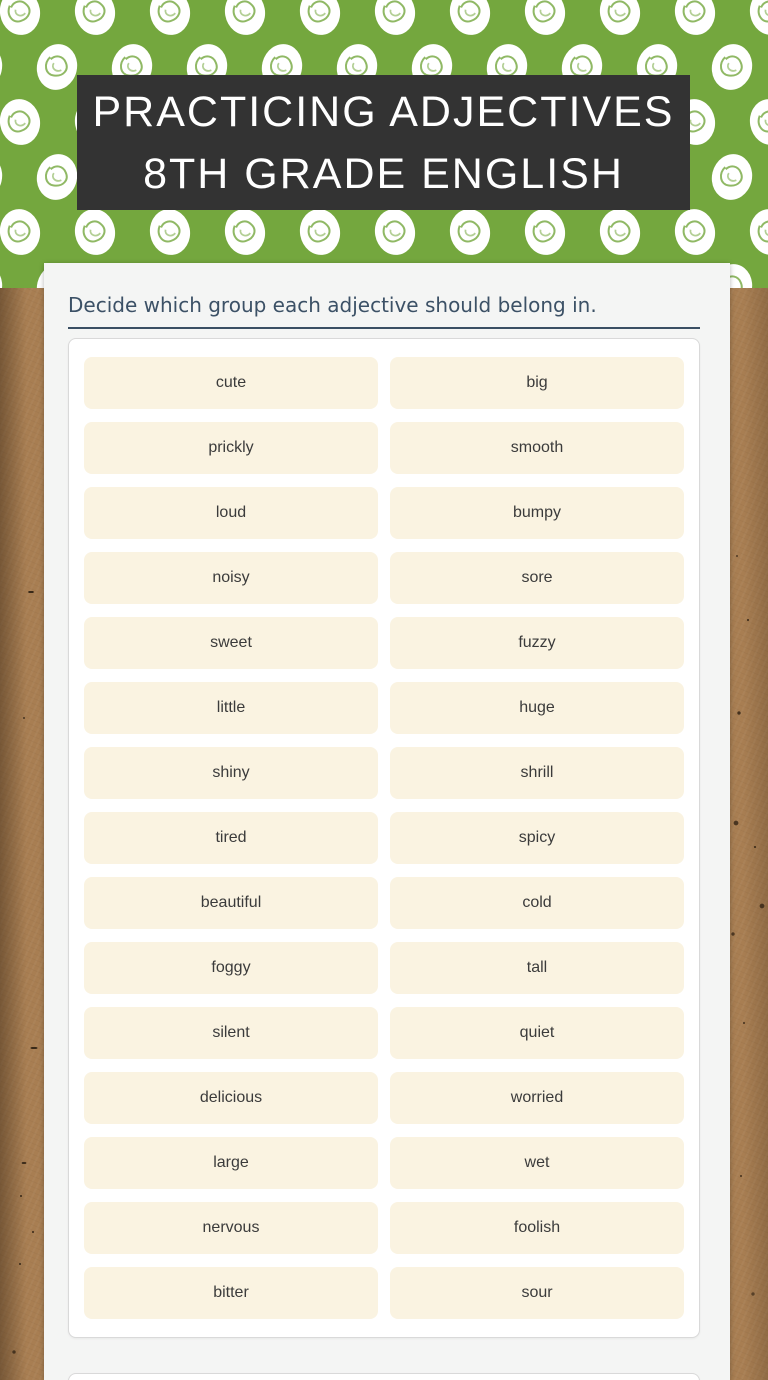 The image size is (768, 1380). Describe the element at coordinates (537, 903) in the screenshot. I see `adjective-tile: cold` at that location.